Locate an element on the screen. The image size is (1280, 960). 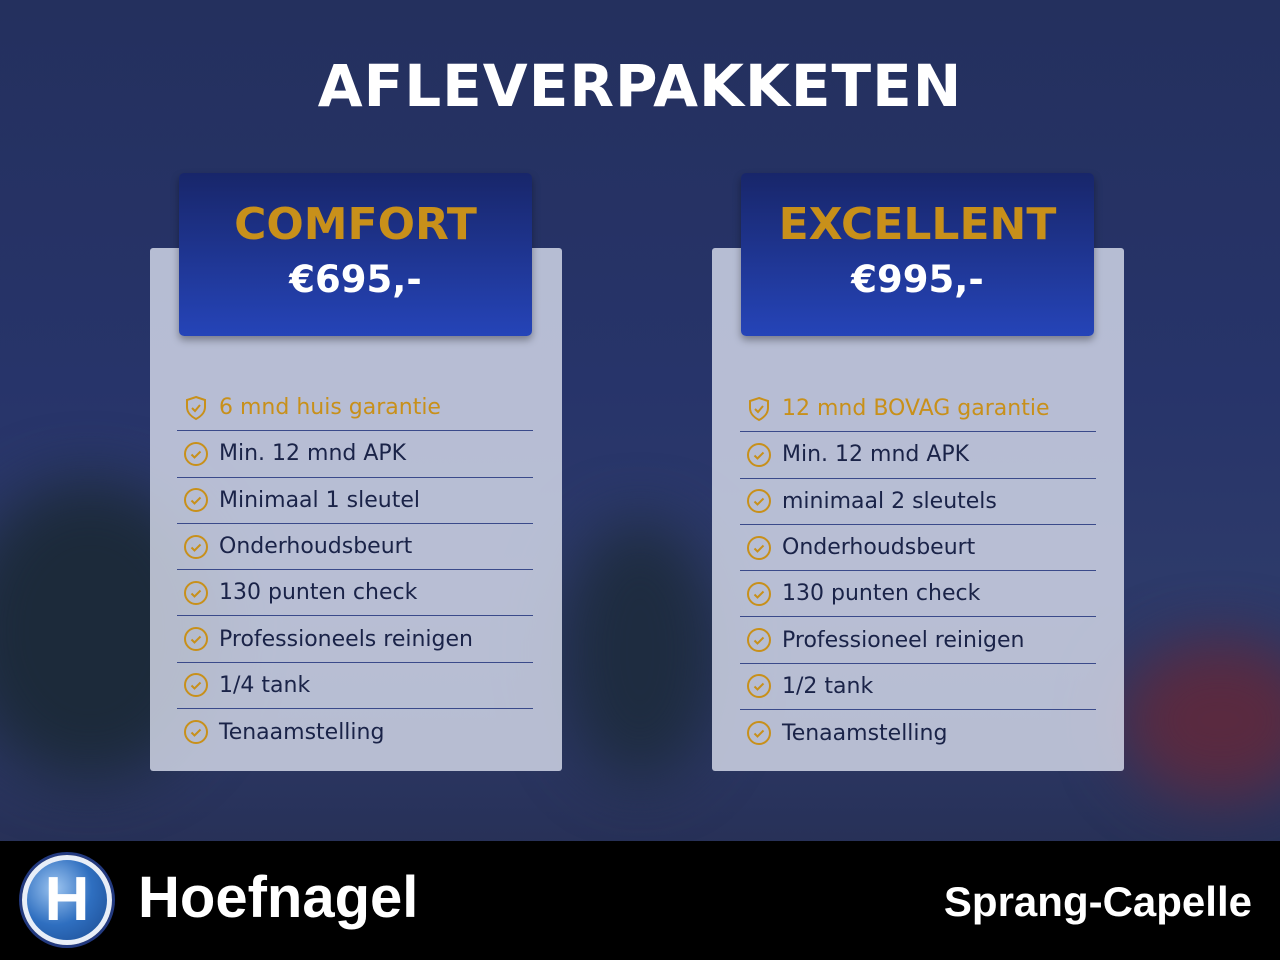
feature-item: Minimaal 1 sleutel is located at coordinates (355, 501).